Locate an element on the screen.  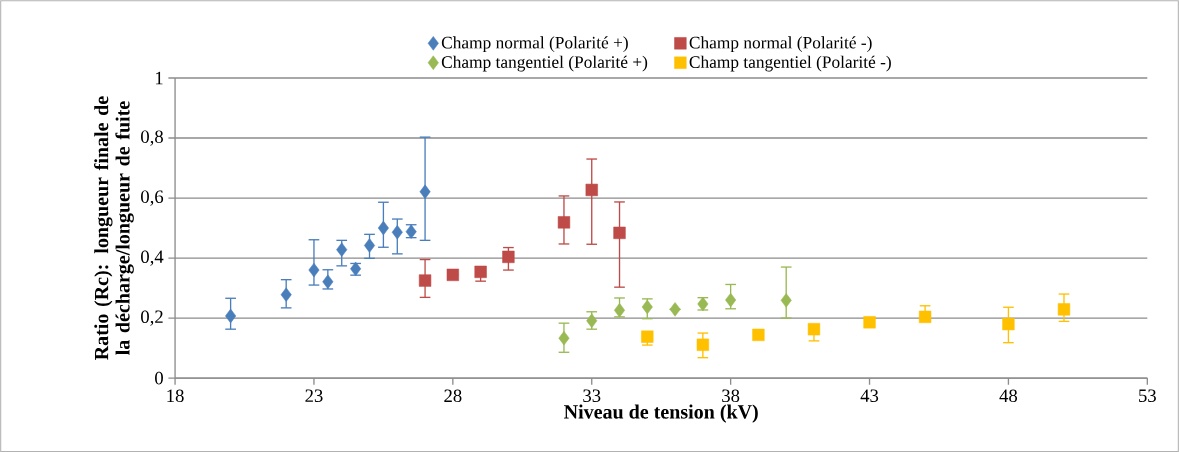
y-tick-label: 0,6 is located at coordinates (152, 198).